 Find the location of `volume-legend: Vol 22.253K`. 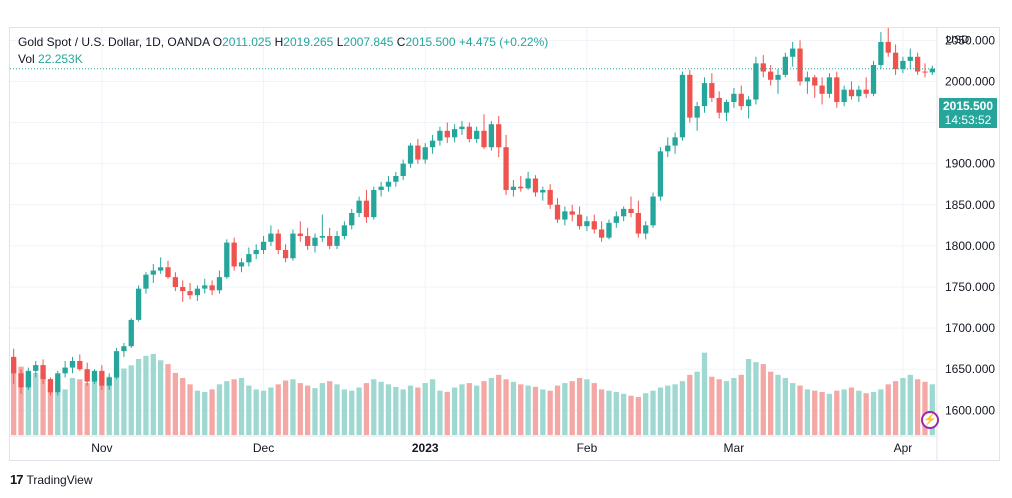

volume-legend: Vol 22.253K is located at coordinates (50, 59).